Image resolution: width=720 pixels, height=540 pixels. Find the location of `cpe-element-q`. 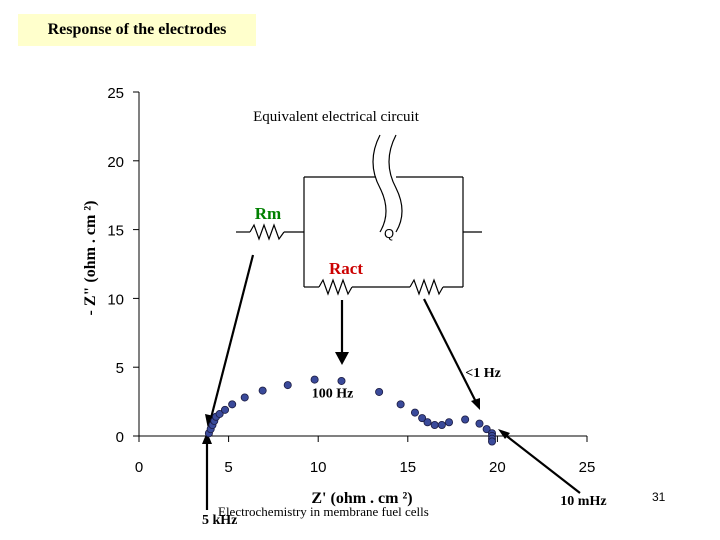

cpe-element-q is located at coordinates (387, 183).